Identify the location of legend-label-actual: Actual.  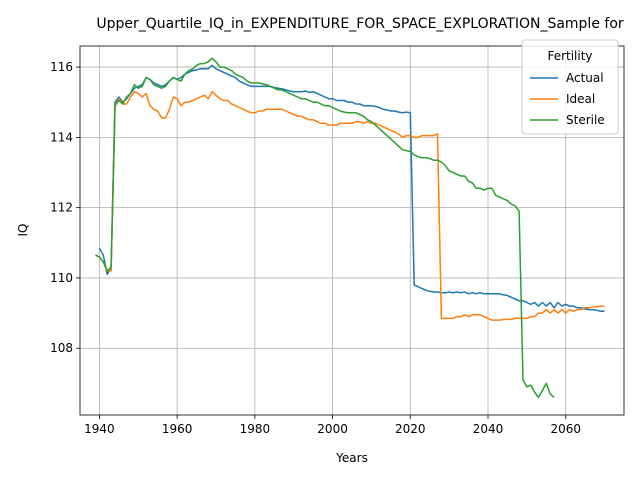
(585, 78).